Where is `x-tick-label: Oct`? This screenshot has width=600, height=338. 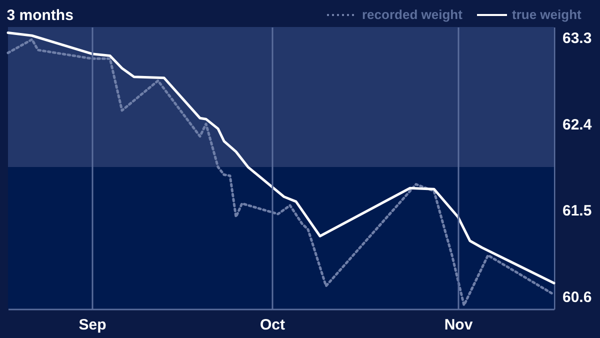
x-tick-label: Oct is located at coordinates (273, 325).